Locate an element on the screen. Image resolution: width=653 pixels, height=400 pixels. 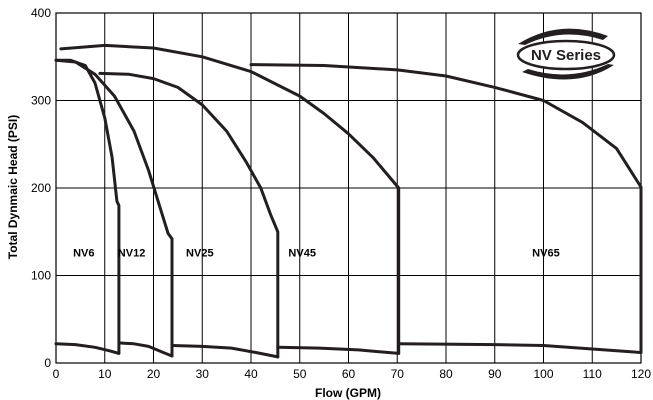
badge-ellipse is located at coordinates (566, 55).